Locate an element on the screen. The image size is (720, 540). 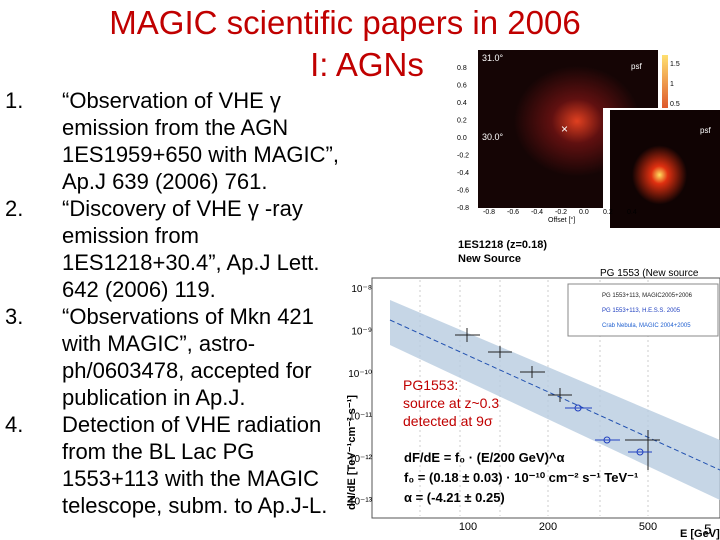
y-tick-label: 10⁻¹² is located at coordinates (361, 459).